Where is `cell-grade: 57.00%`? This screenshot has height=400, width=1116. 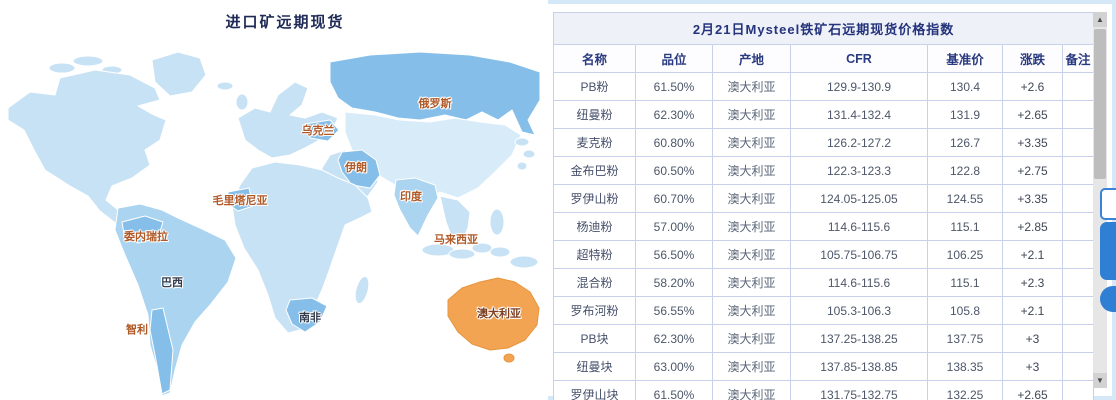
cell-grade: 57.00% is located at coordinates (674, 226).